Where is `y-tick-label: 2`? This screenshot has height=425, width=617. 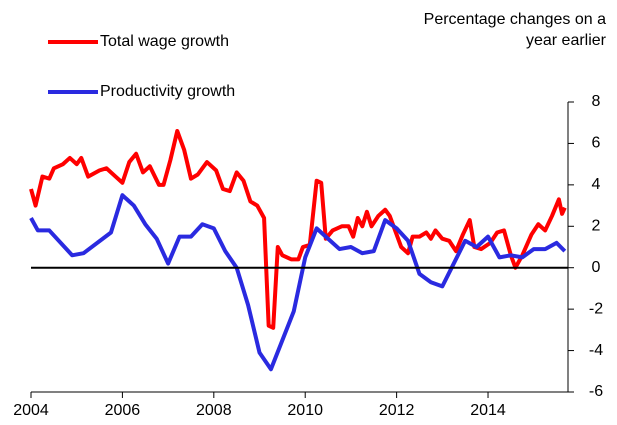
y-tick-label: 2 is located at coordinates (596, 226).